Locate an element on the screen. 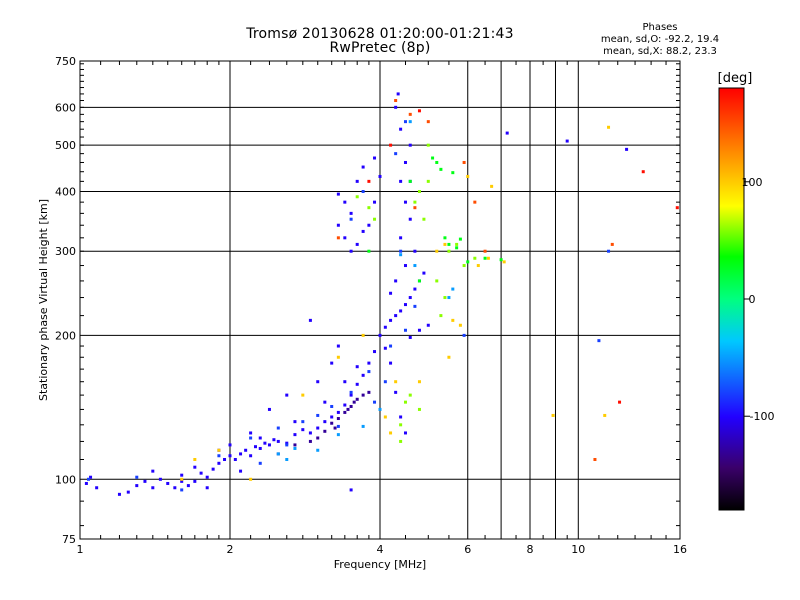 This screenshot has width=800, height=600. colorbar is located at coordinates (731, 299).